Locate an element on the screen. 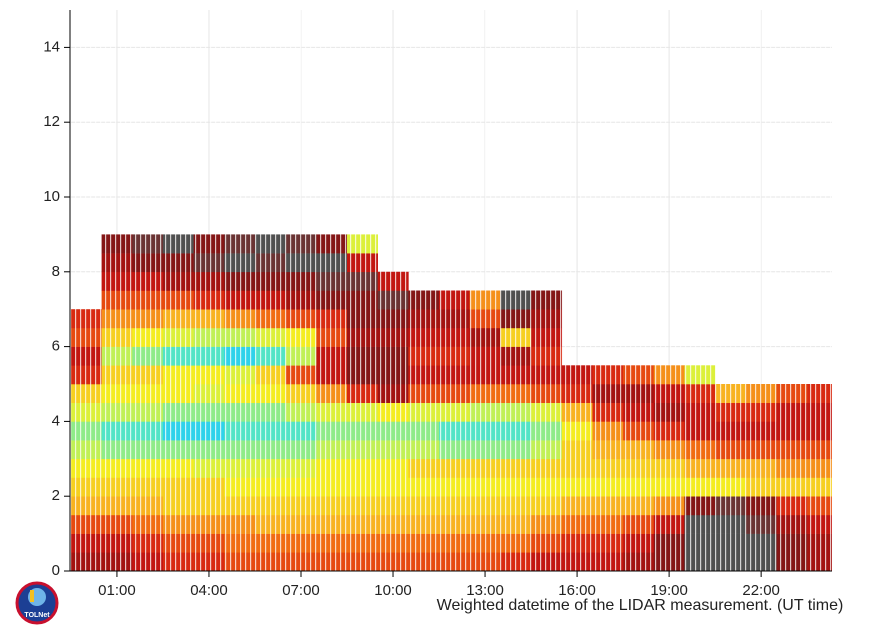 This screenshot has height=627, width=884. x-tick-label: 04:00 is located at coordinates (209, 590).